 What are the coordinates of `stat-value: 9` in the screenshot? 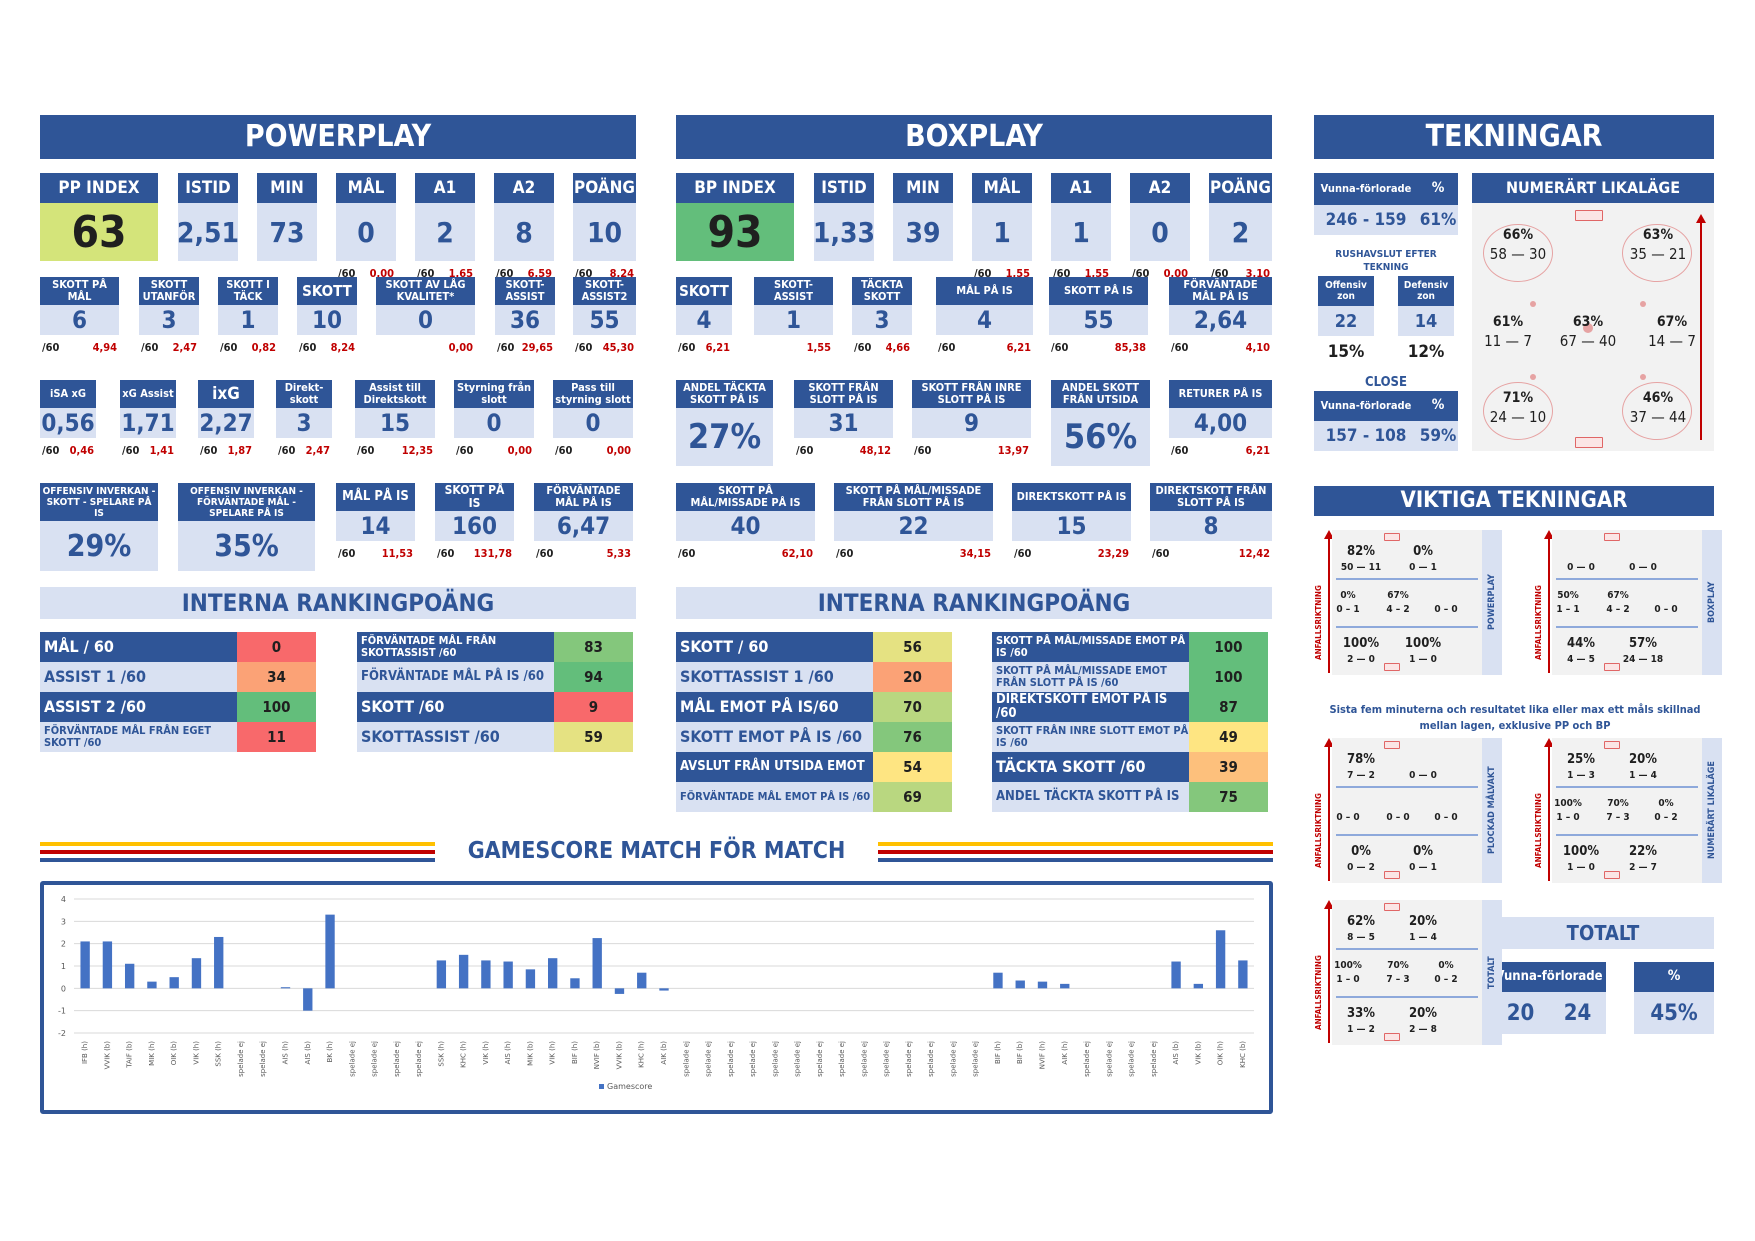 It's located at (971, 423).